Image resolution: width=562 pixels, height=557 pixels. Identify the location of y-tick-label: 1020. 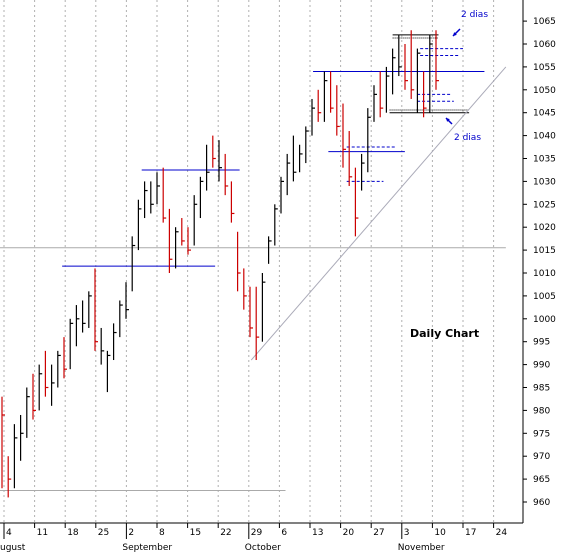
(544, 228).